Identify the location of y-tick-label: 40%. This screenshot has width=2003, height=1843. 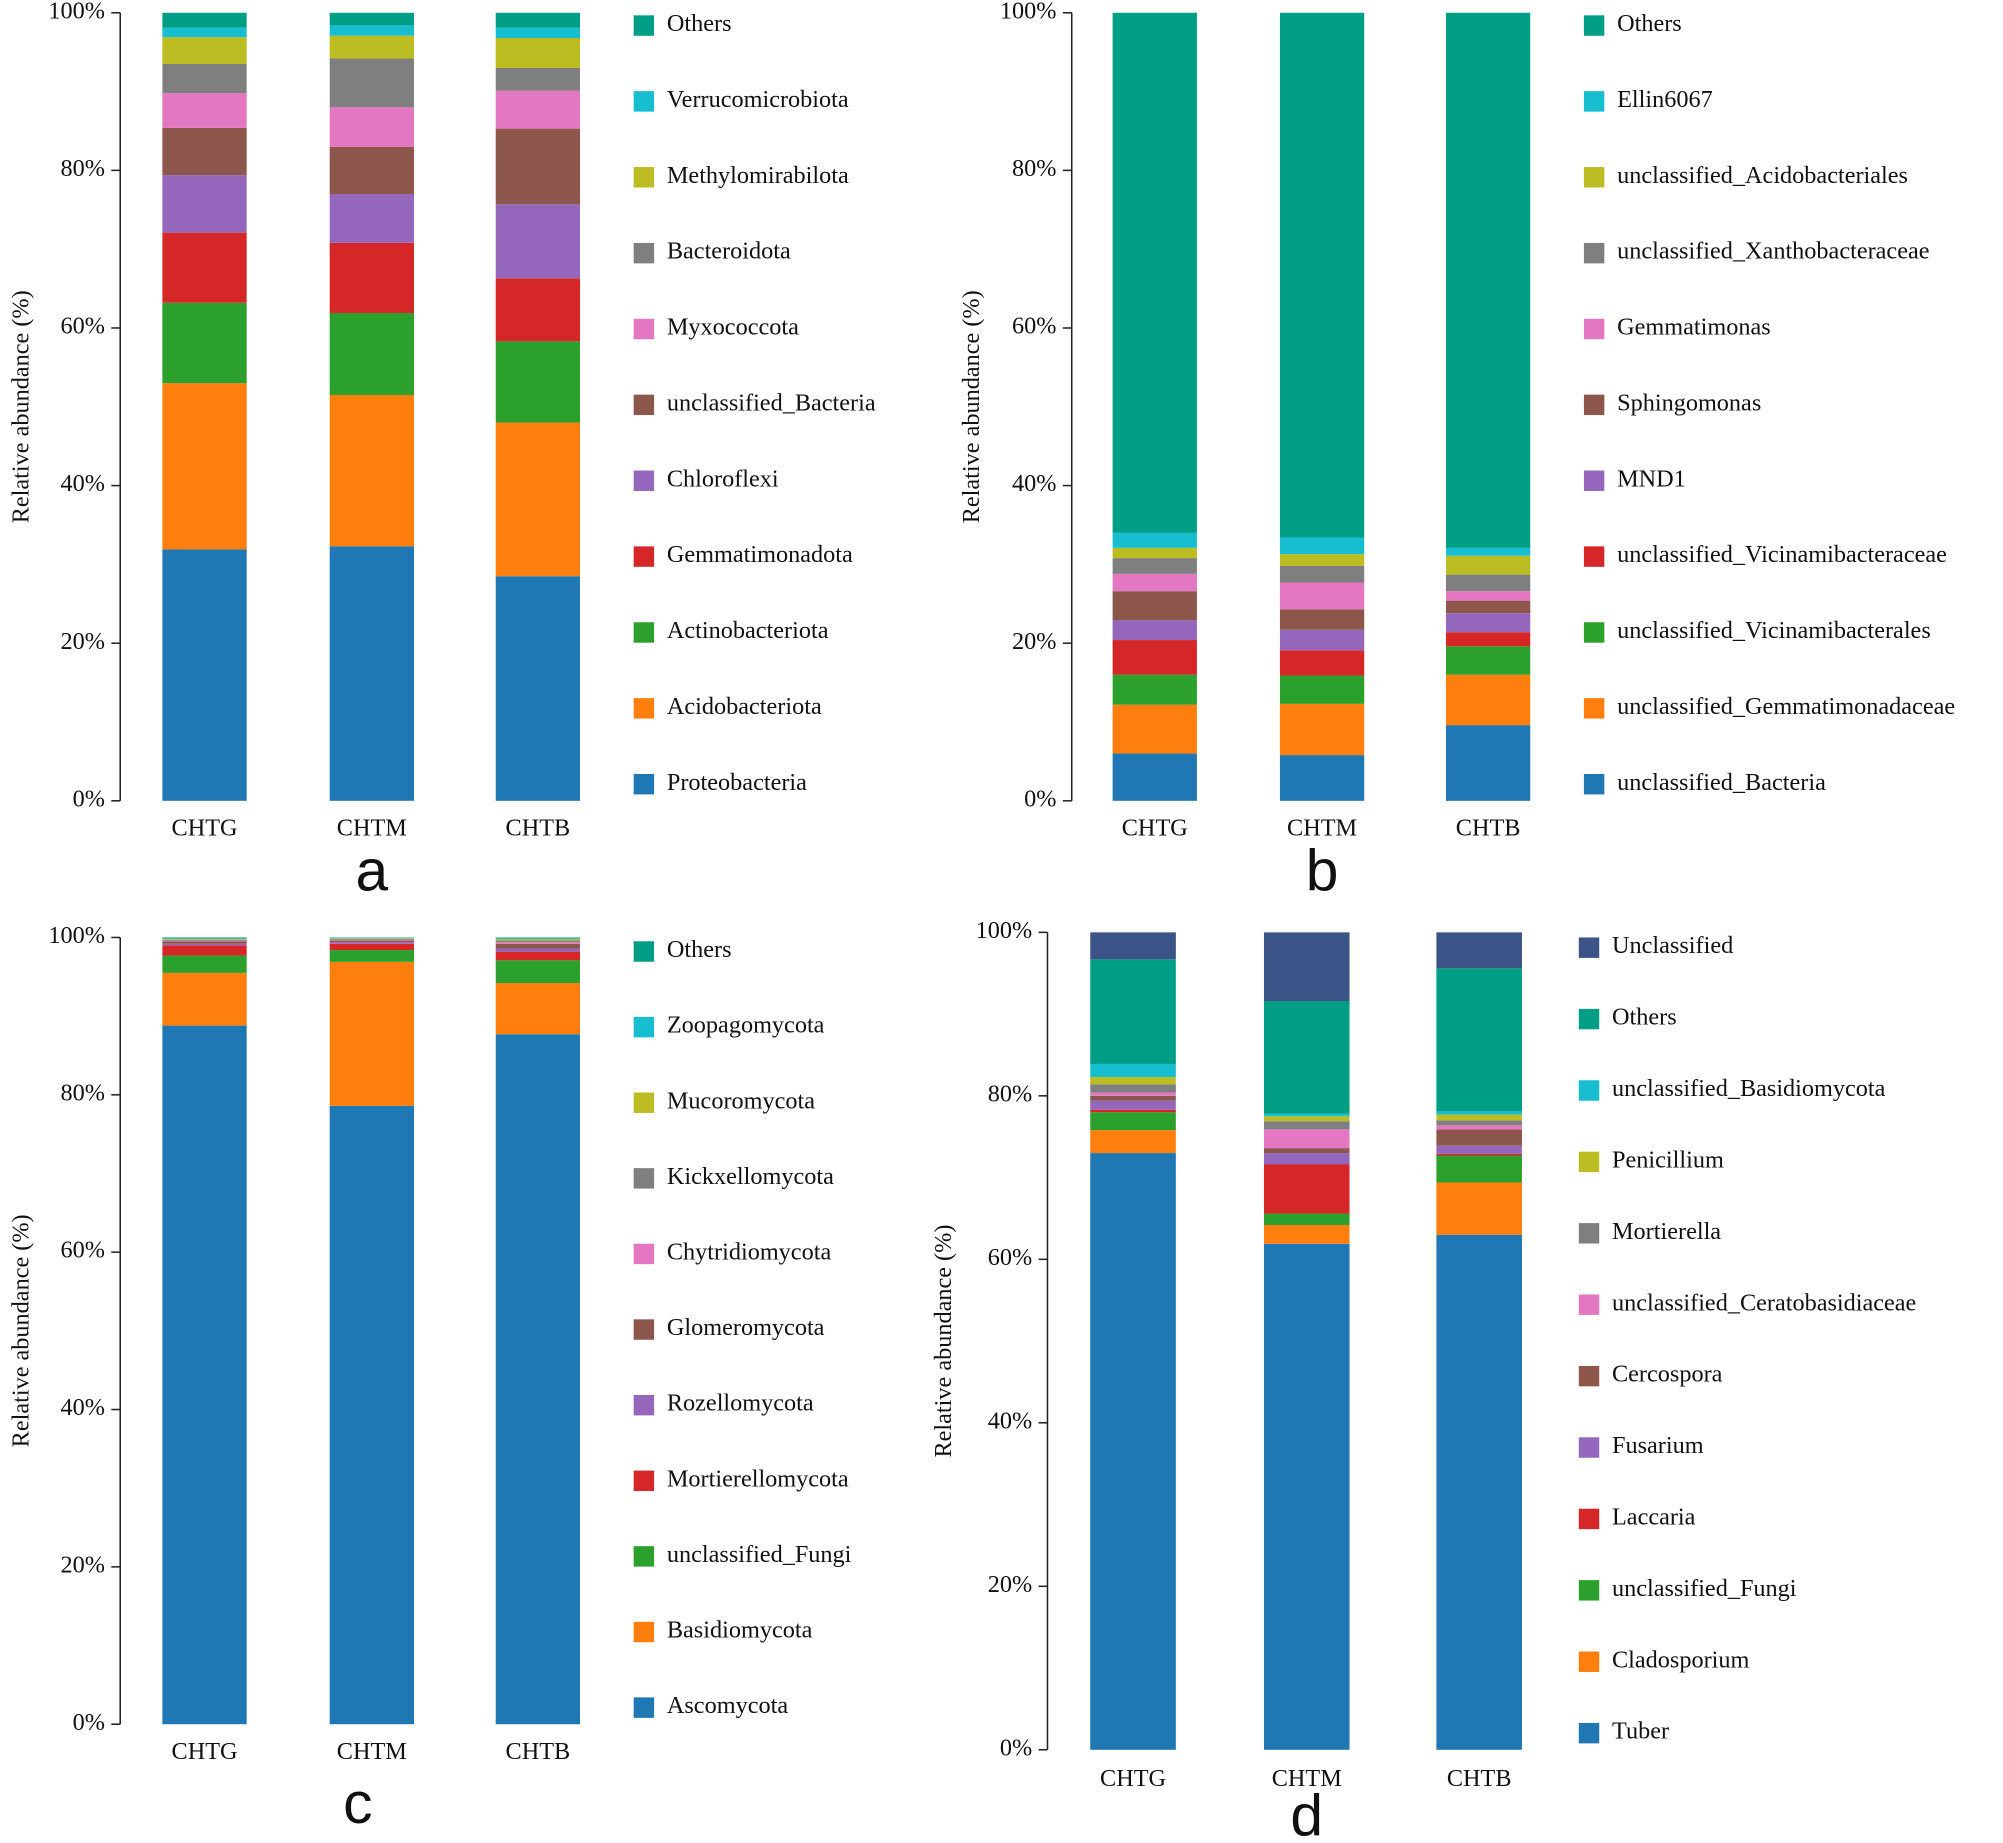
(82, 1407).